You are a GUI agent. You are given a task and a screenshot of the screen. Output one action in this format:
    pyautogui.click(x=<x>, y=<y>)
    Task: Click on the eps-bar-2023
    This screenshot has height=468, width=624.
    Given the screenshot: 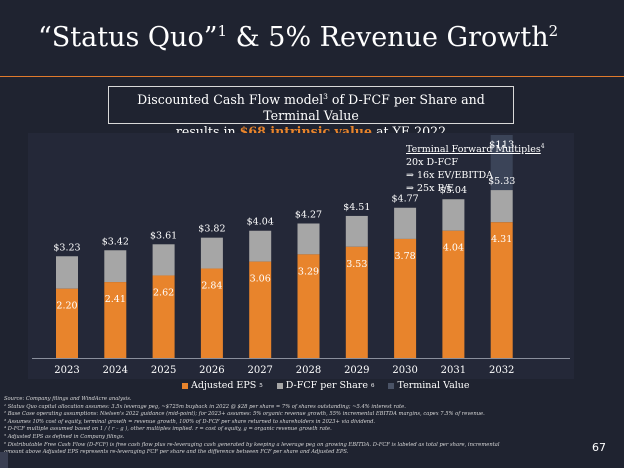 What is the action you would take?
    pyautogui.click(x=67, y=323)
    